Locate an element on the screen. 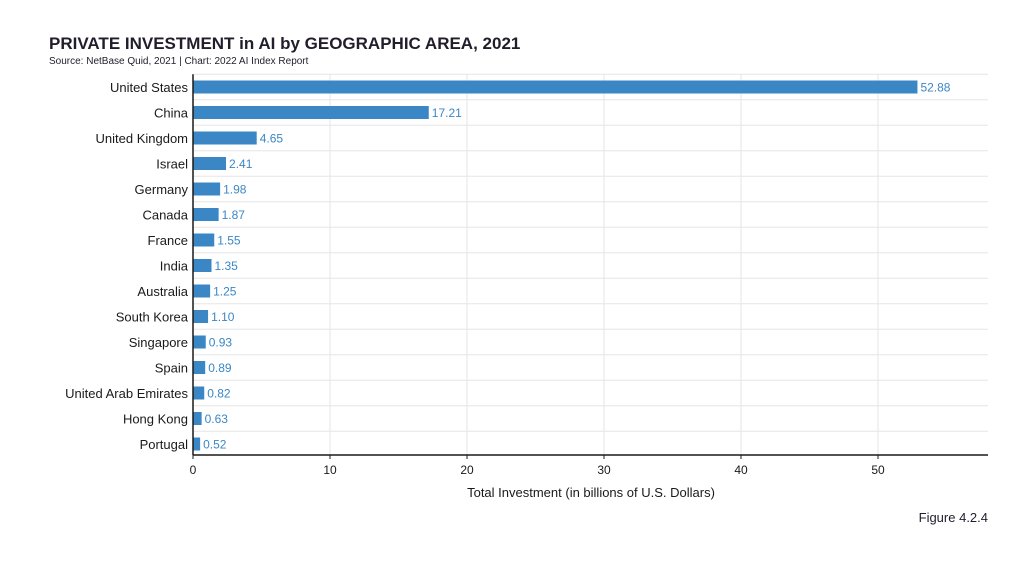  x-tick-label: 30 is located at coordinates (604, 470).